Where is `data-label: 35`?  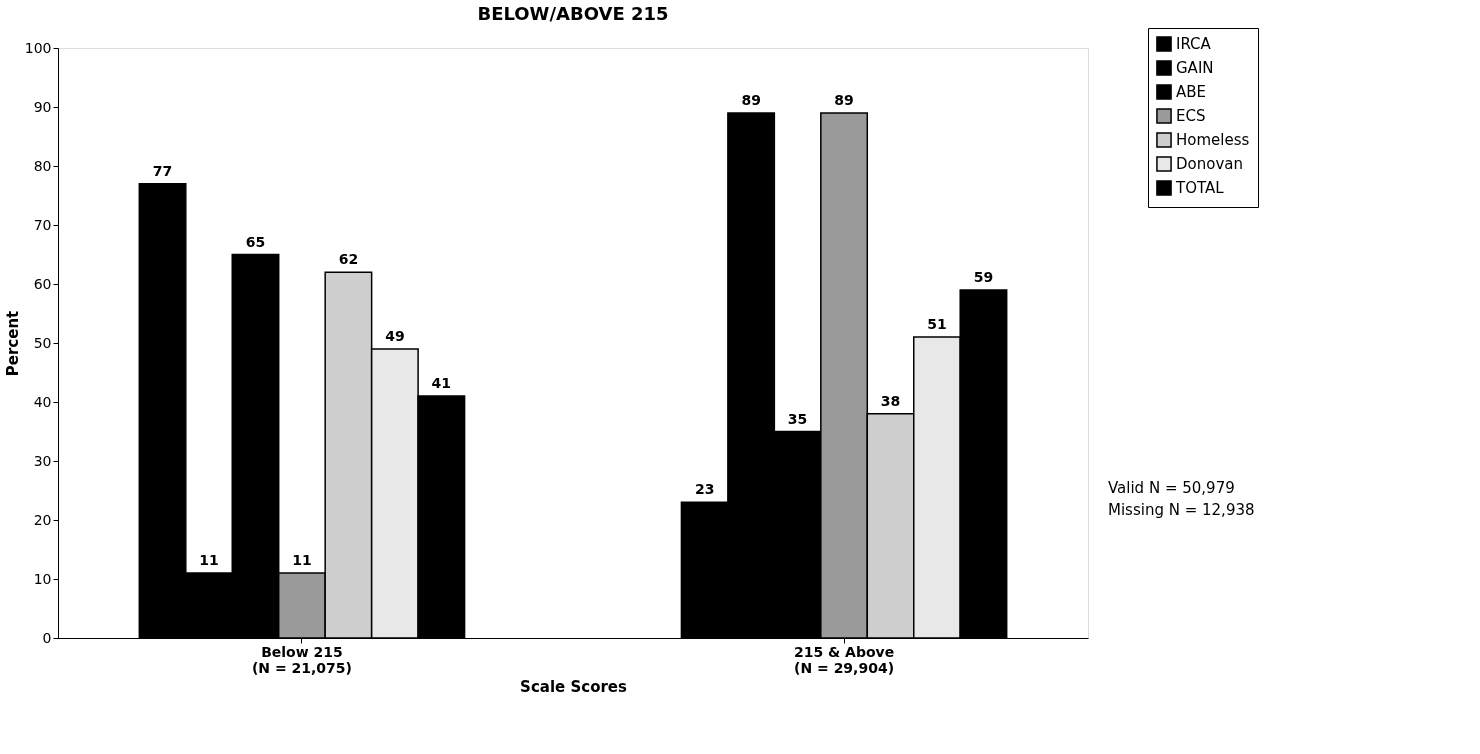
data-label: 35 is located at coordinates (797, 418).